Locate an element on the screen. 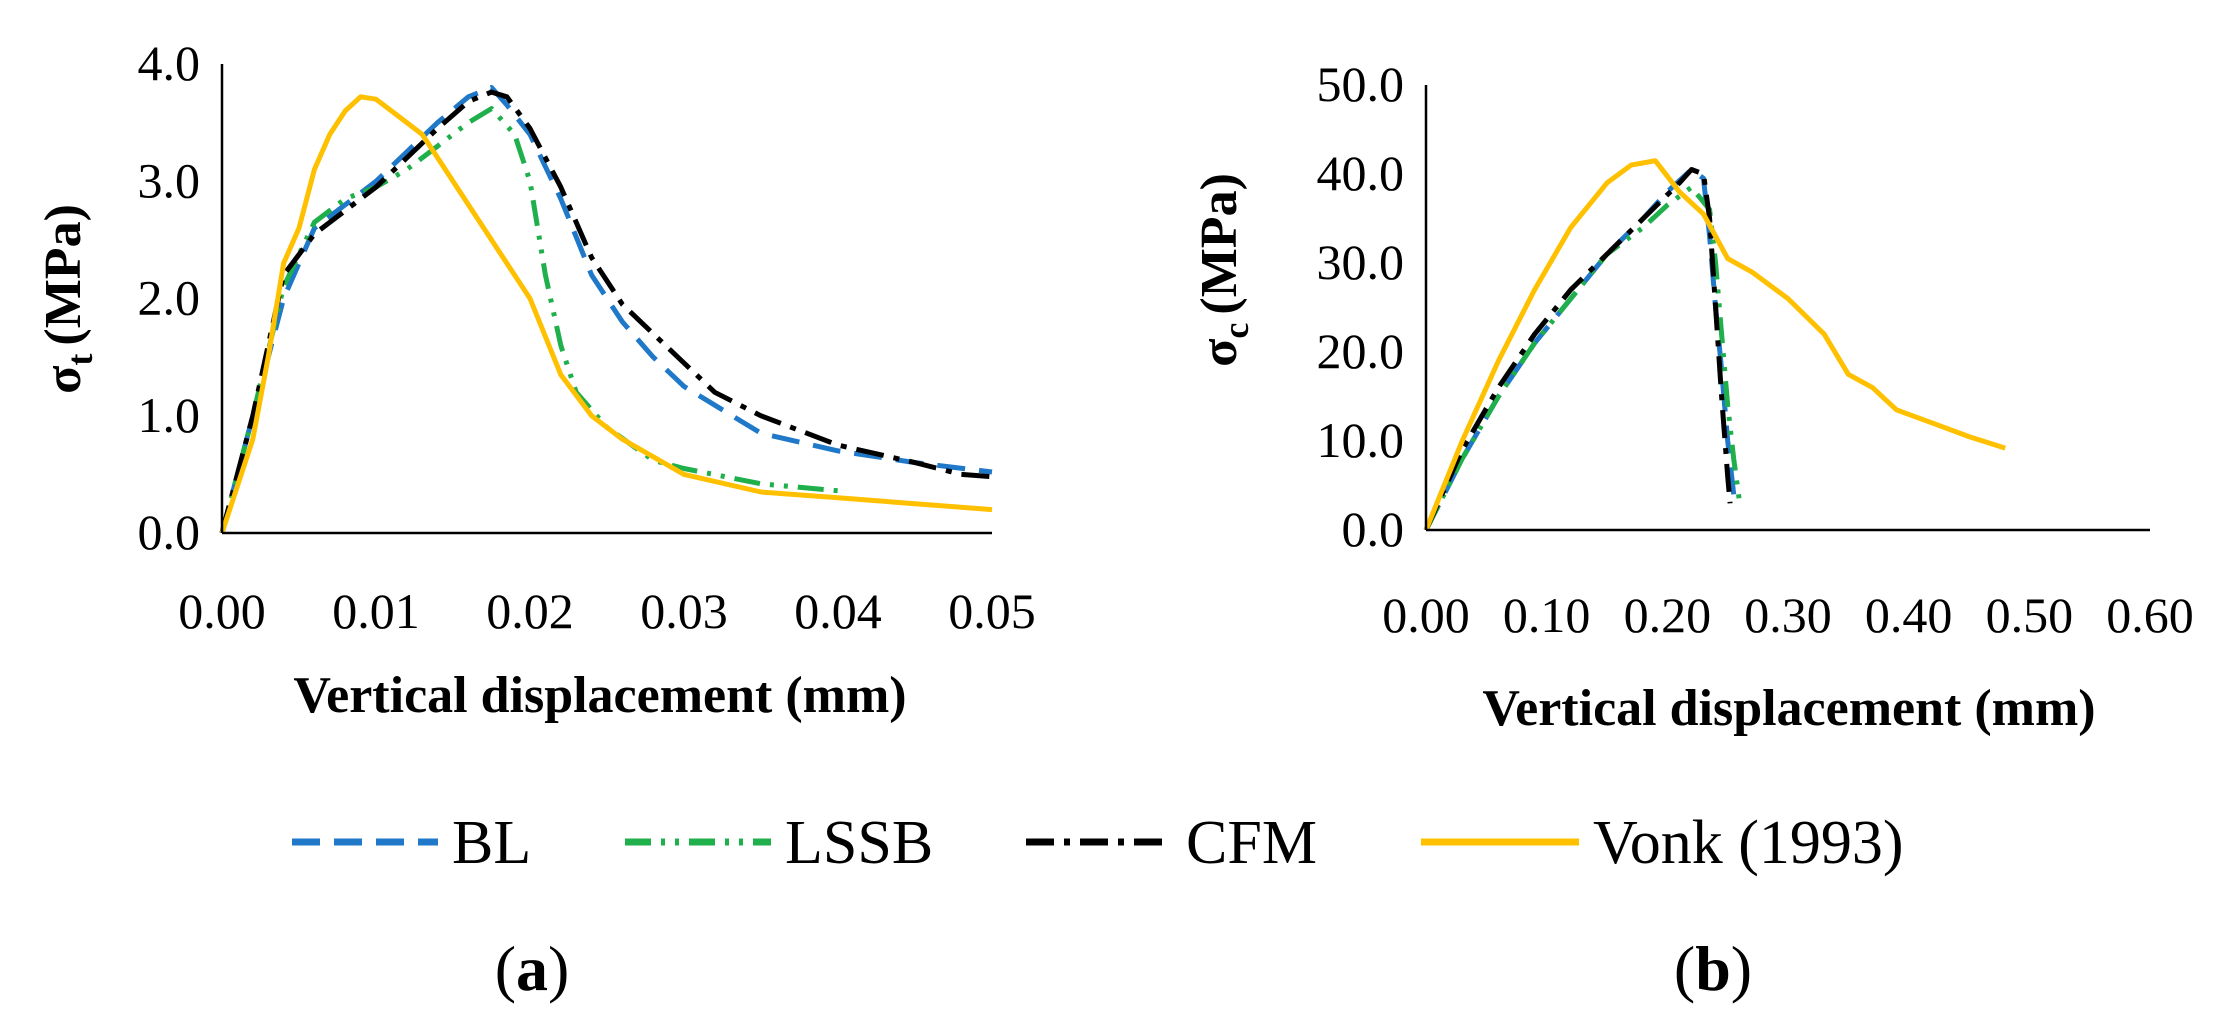 This screenshot has width=2219, height=1023. series-lines is located at coordinates (1714, 345).